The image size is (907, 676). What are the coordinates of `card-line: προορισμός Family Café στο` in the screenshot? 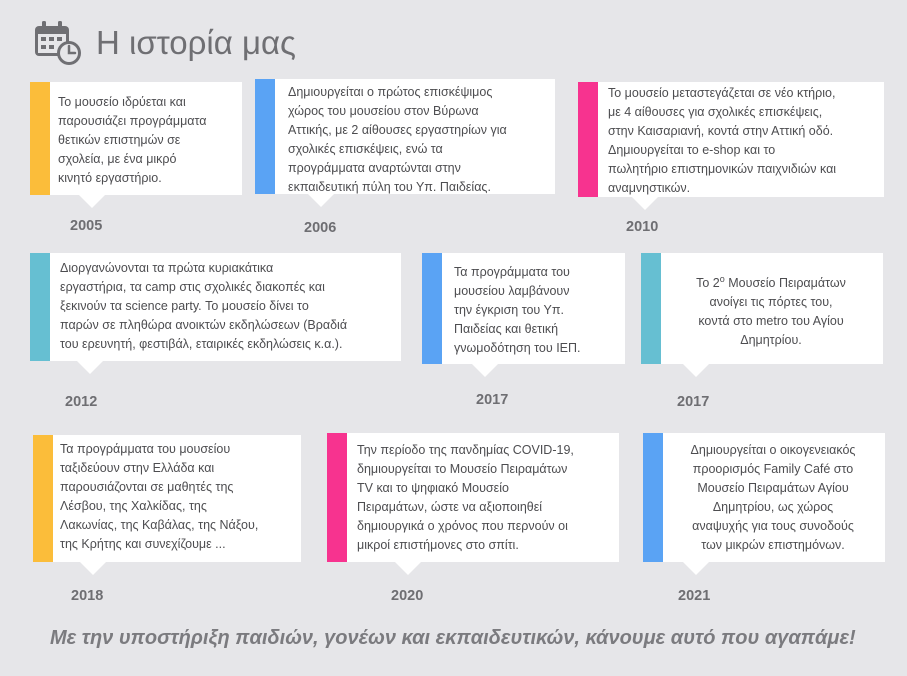 It's located at (773, 469).